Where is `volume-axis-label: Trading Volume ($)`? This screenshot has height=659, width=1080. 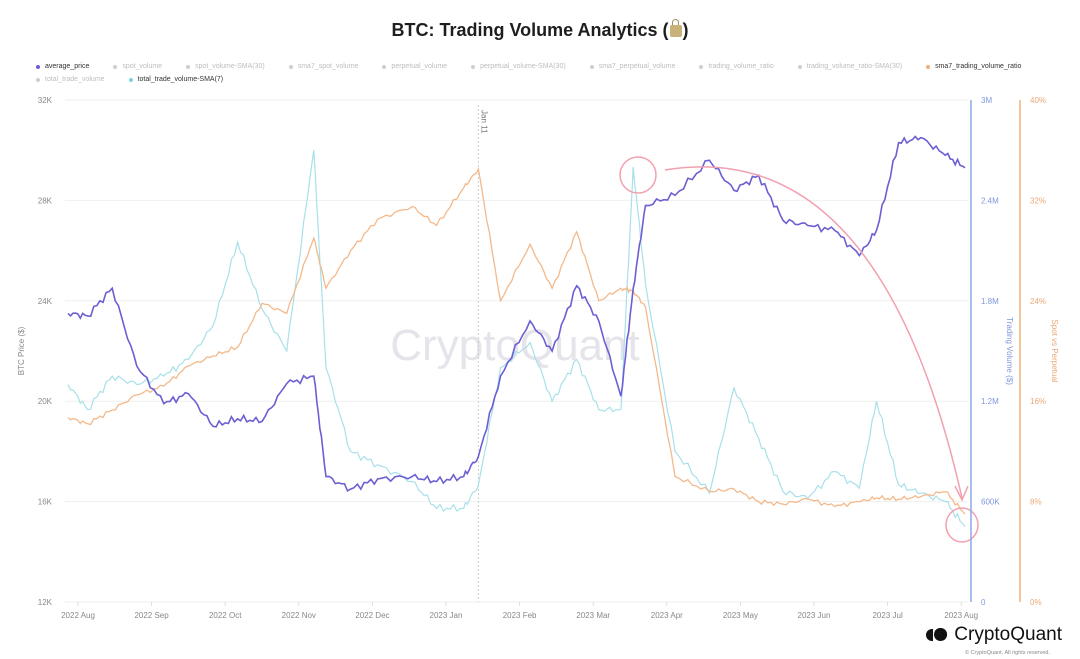
volume-axis-label: Trading Volume ($) is located at coordinates (1009, 351).